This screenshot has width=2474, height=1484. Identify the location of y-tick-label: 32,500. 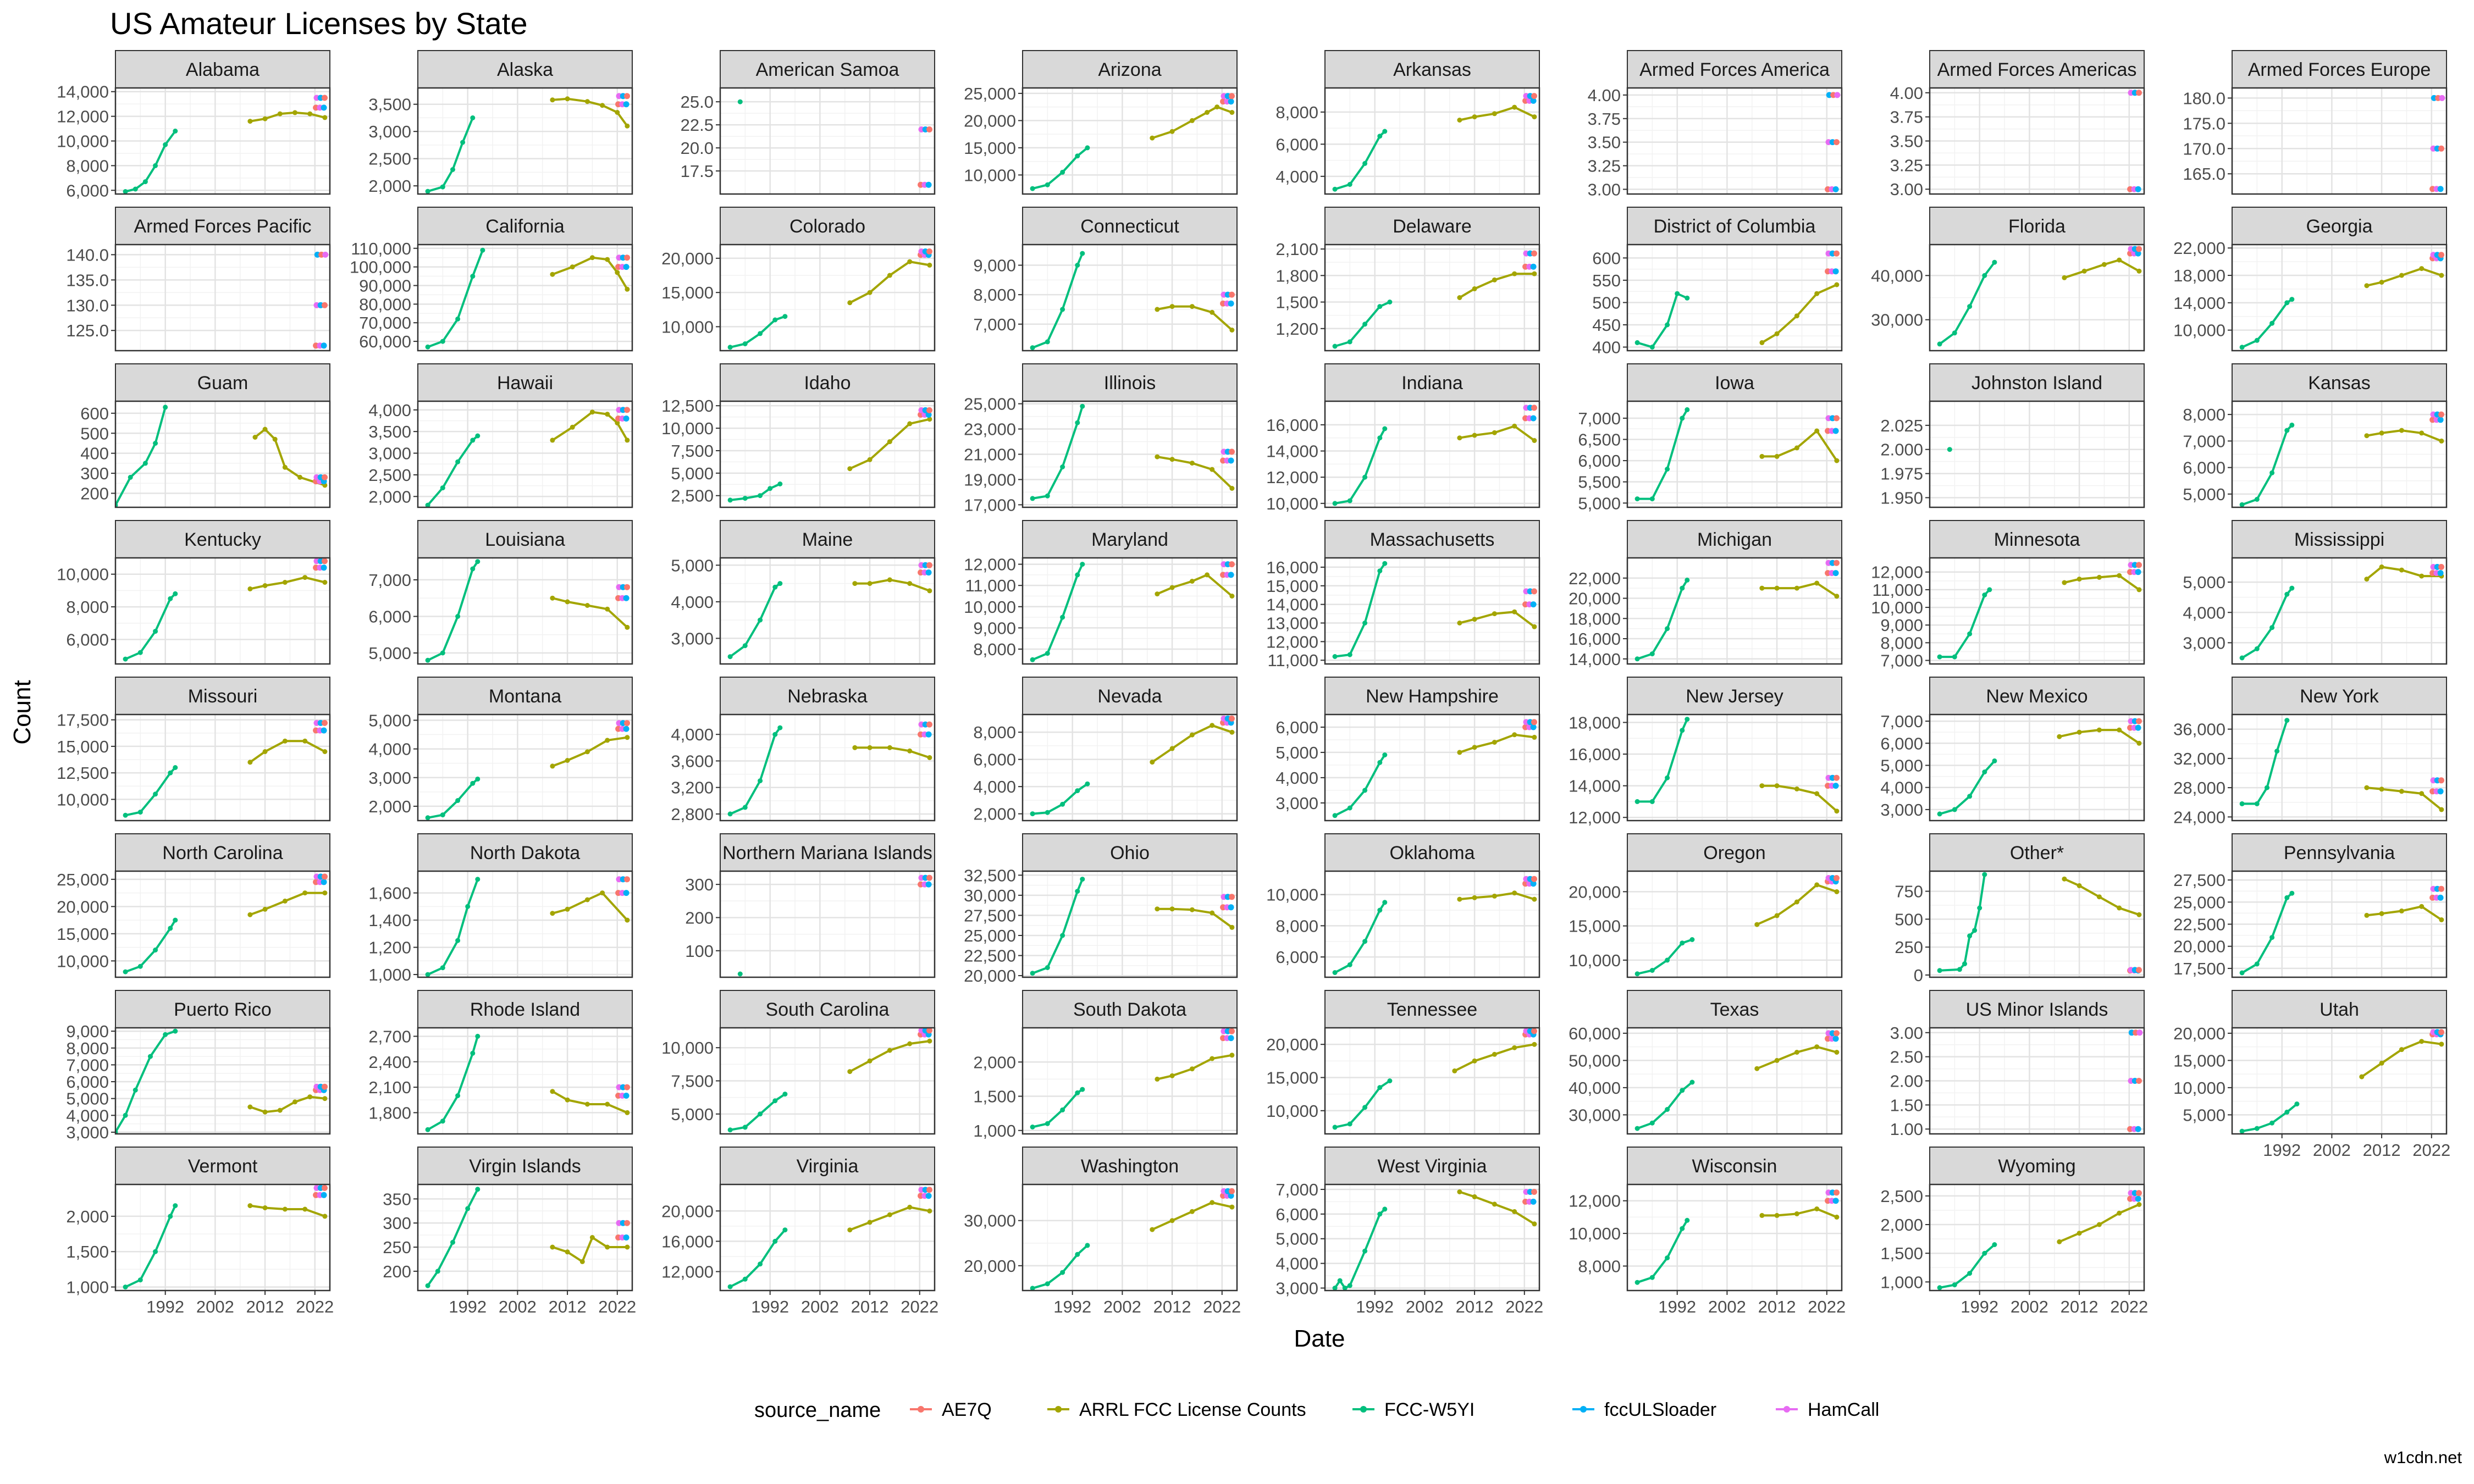
(990, 875).